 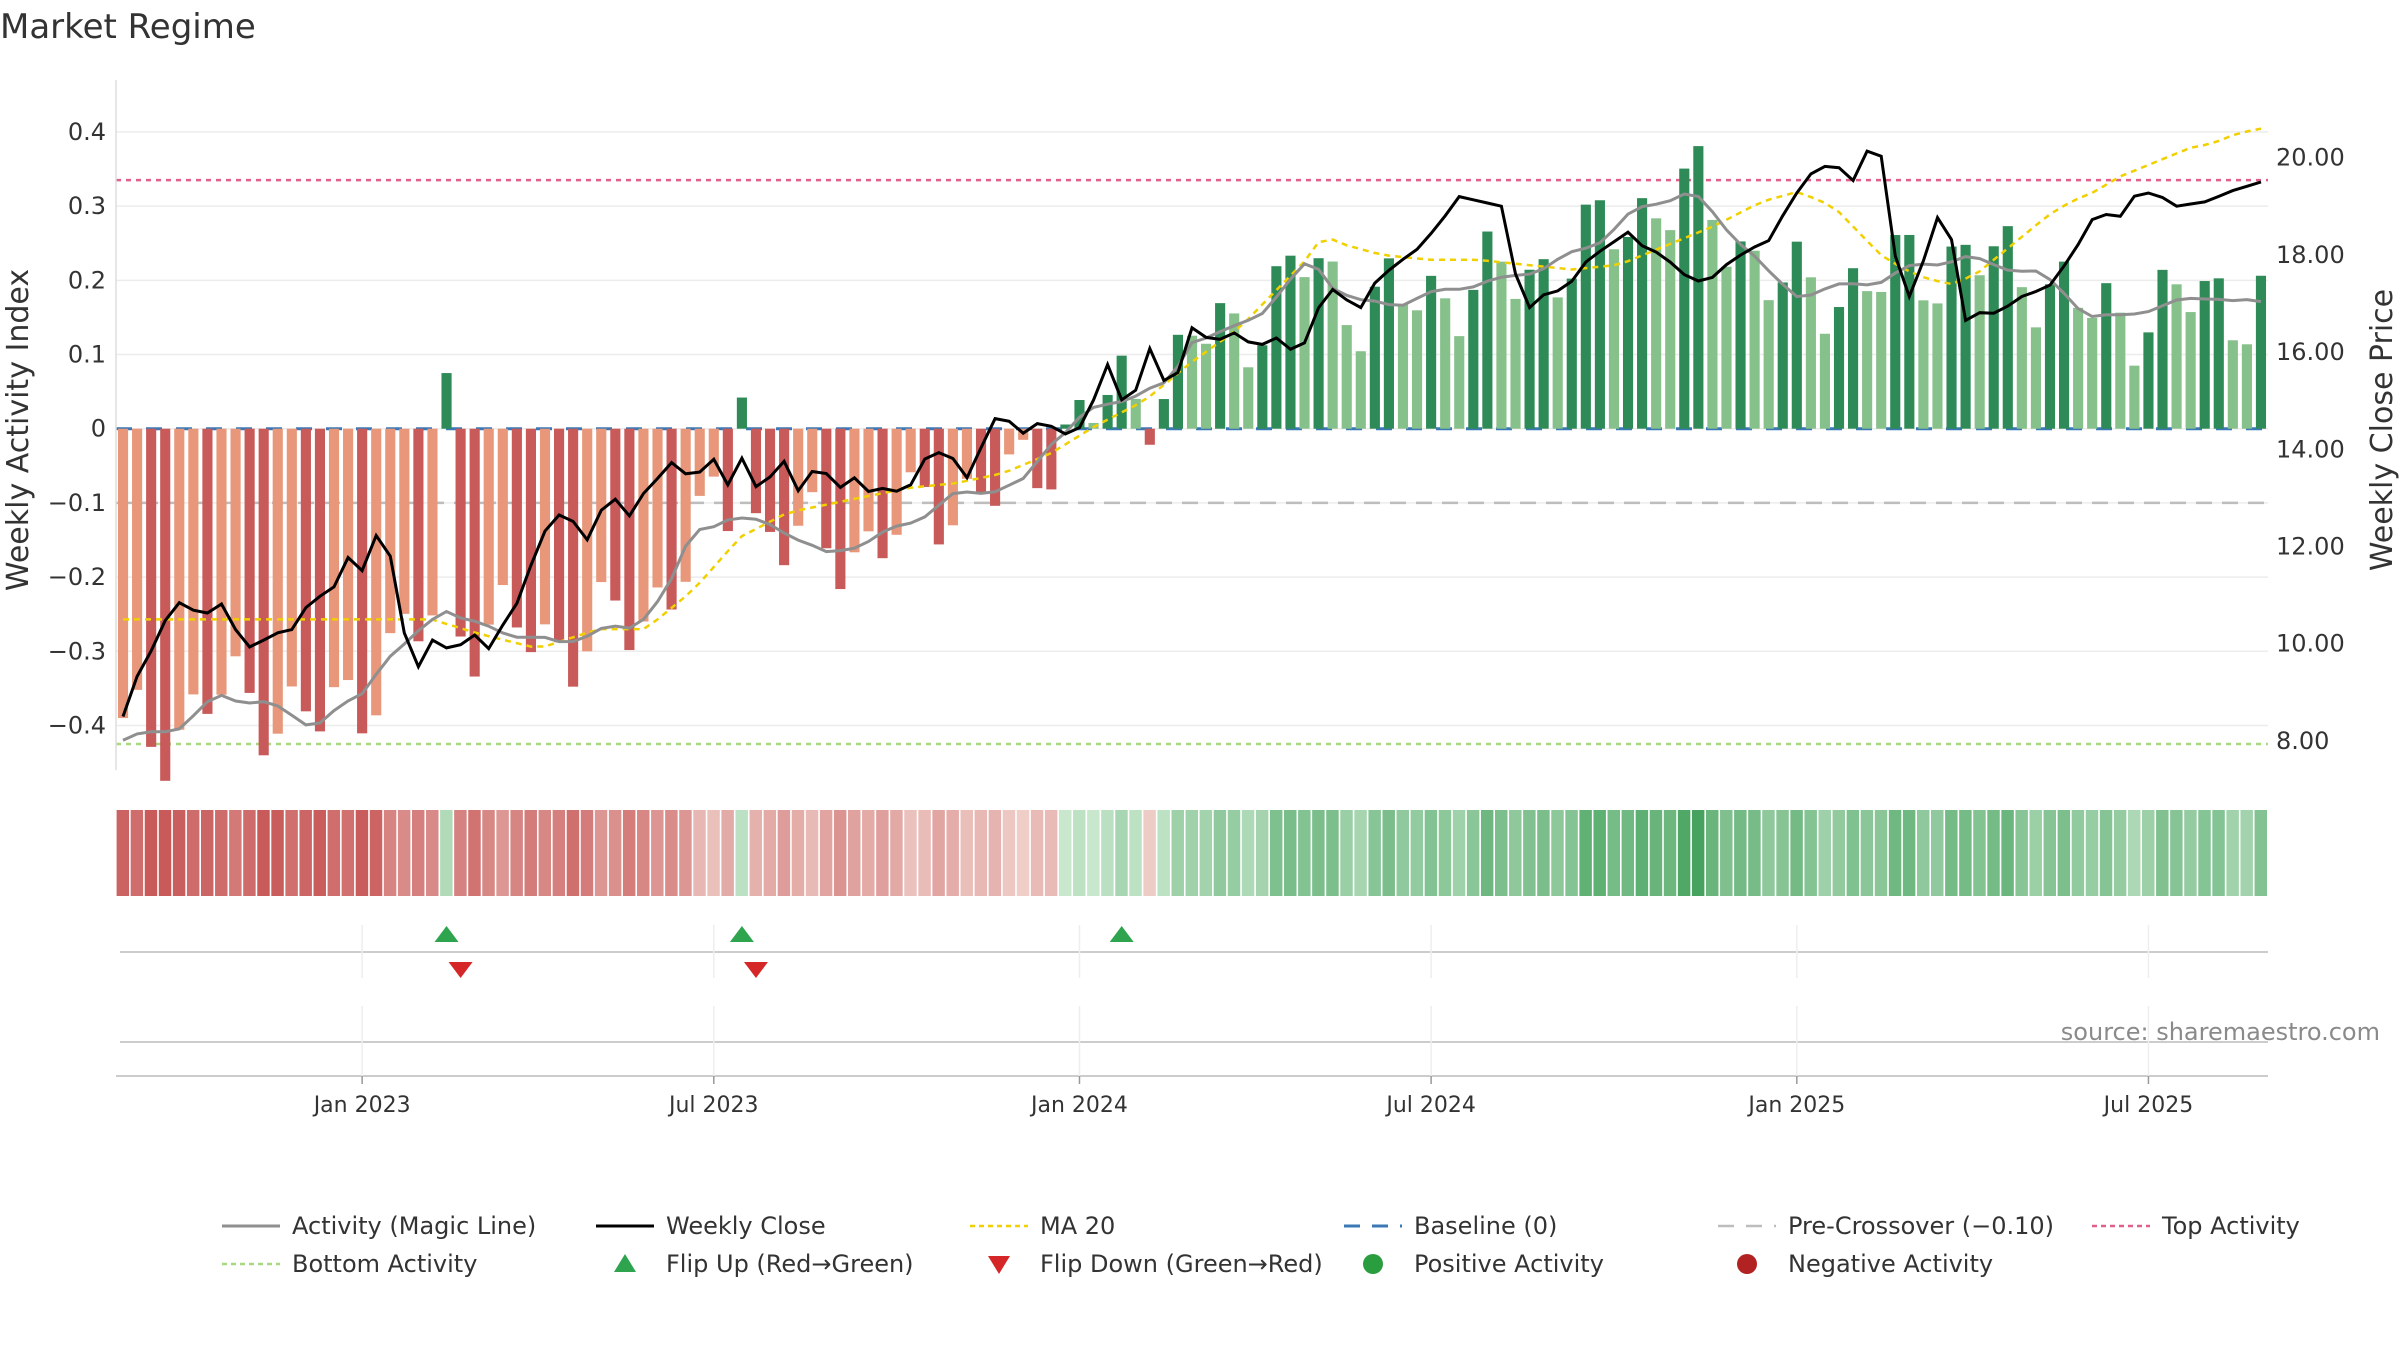 What do you see at coordinates (77, 577) in the screenshot?
I see `y-tick-label: −0.2` at bounding box center [77, 577].